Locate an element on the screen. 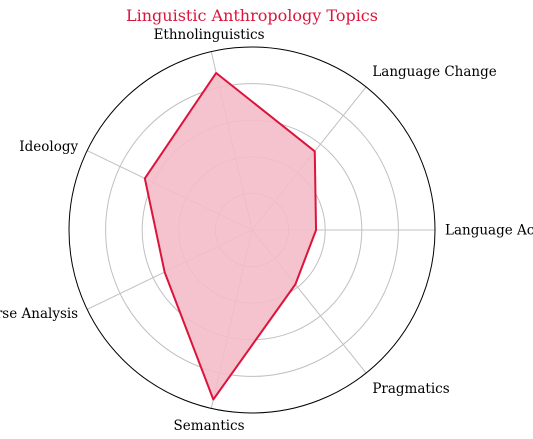 Image resolution: width=533 pixels, height=439 pixels. category-label-3: Ethnolinguistics is located at coordinates (209, 35).